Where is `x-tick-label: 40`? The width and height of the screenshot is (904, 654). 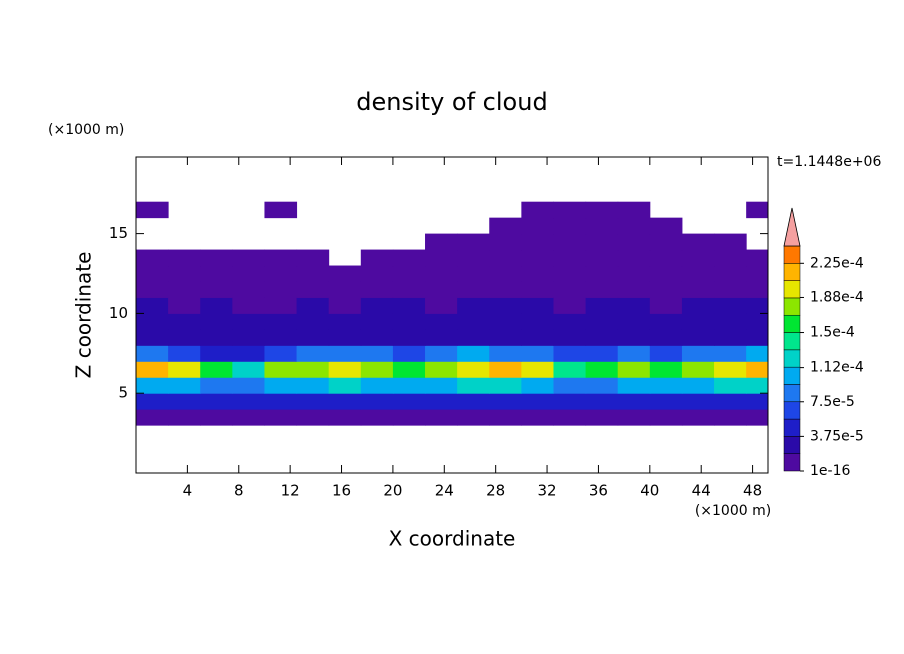
x-tick-label: 40 is located at coordinates (649, 491).